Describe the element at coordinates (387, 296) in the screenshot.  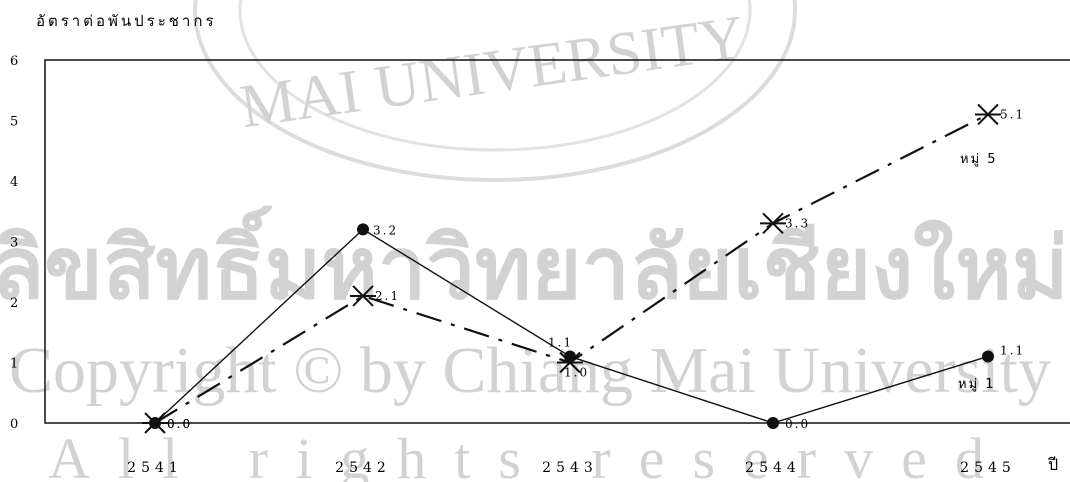
I see `data-label: 2.1` at that location.